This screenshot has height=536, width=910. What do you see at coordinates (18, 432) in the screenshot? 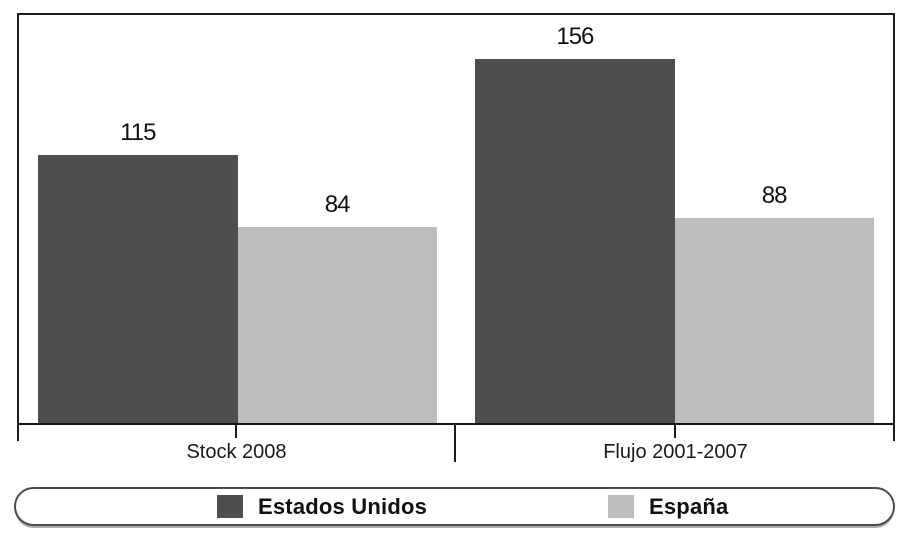
I see `axis-tick-left-edge` at bounding box center [18, 432].